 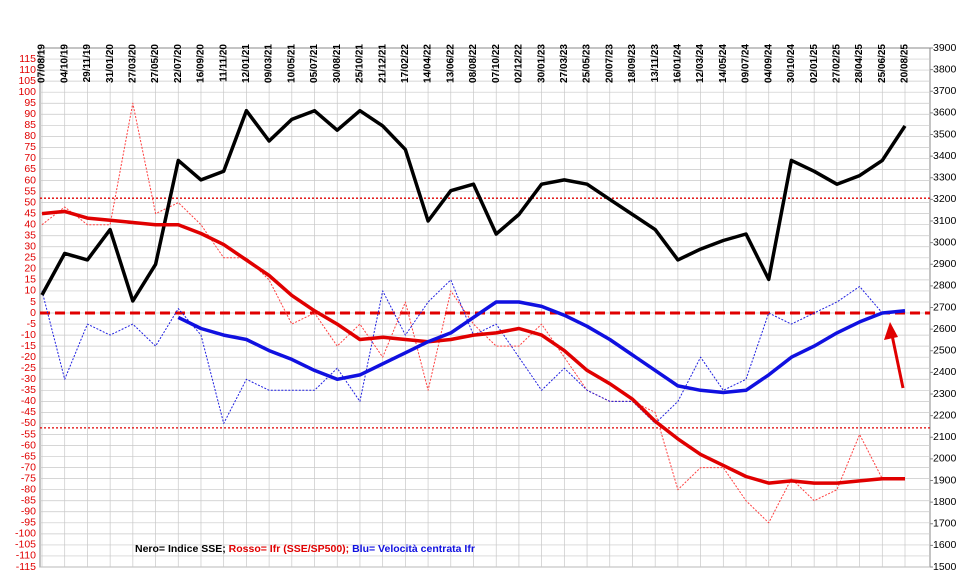 I want to click on y2-tick-label: 2000, so click(x=945, y=459).